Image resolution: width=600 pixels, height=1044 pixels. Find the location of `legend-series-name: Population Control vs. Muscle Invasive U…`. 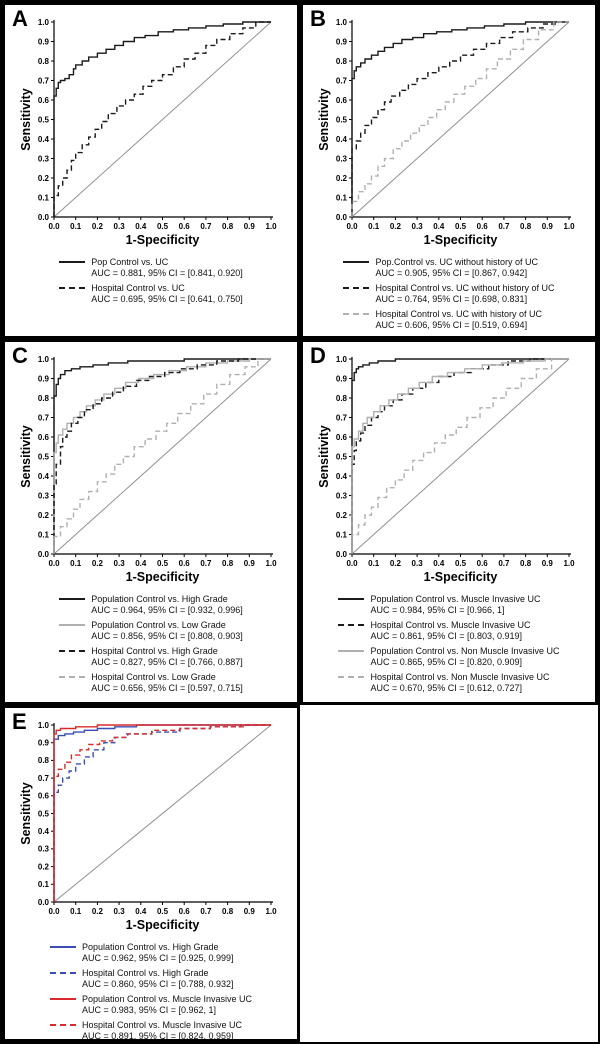

legend-series-name: Population Control vs. Muscle Invasive U… is located at coordinates (455, 599).